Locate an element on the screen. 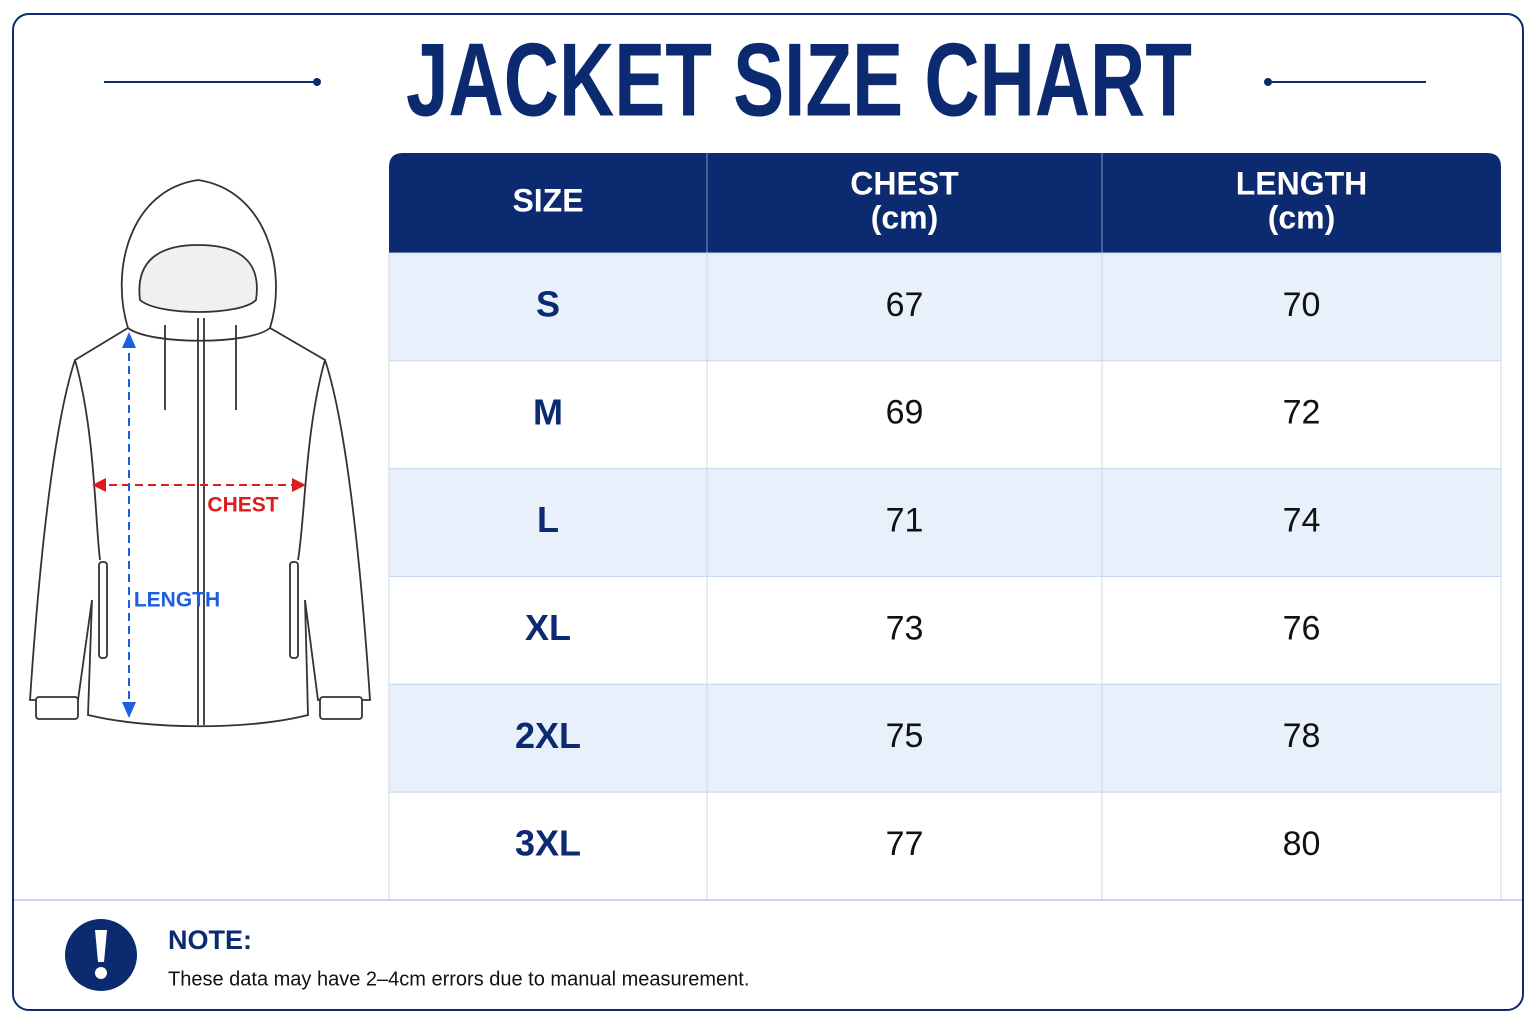 This screenshot has width=1536, height=1024. column-header: SIZE is located at coordinates (547, 200).